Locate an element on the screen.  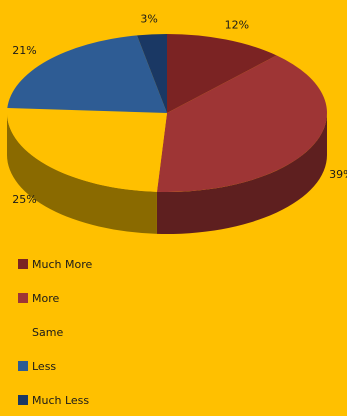
pie-slice-same is located at coordinates (86, 150).